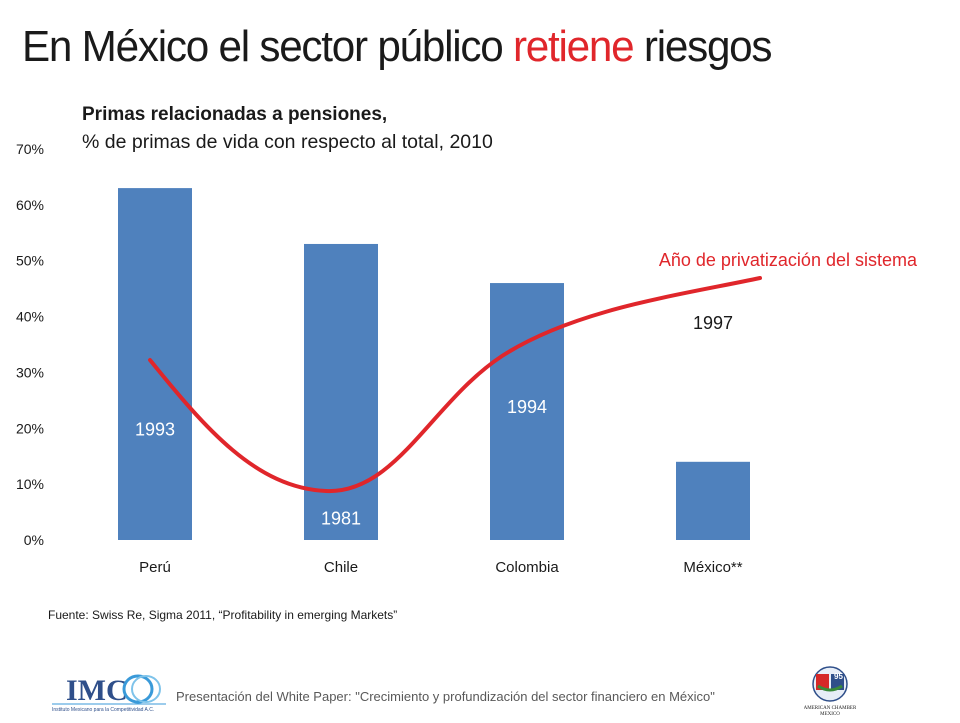 Image resolution: width=960 pixels, height=723 pixels. What do you see at coordinates (267, 46) in the screenshot?
I see `title-text: En México el sector público` at bounding box center [267, 46].